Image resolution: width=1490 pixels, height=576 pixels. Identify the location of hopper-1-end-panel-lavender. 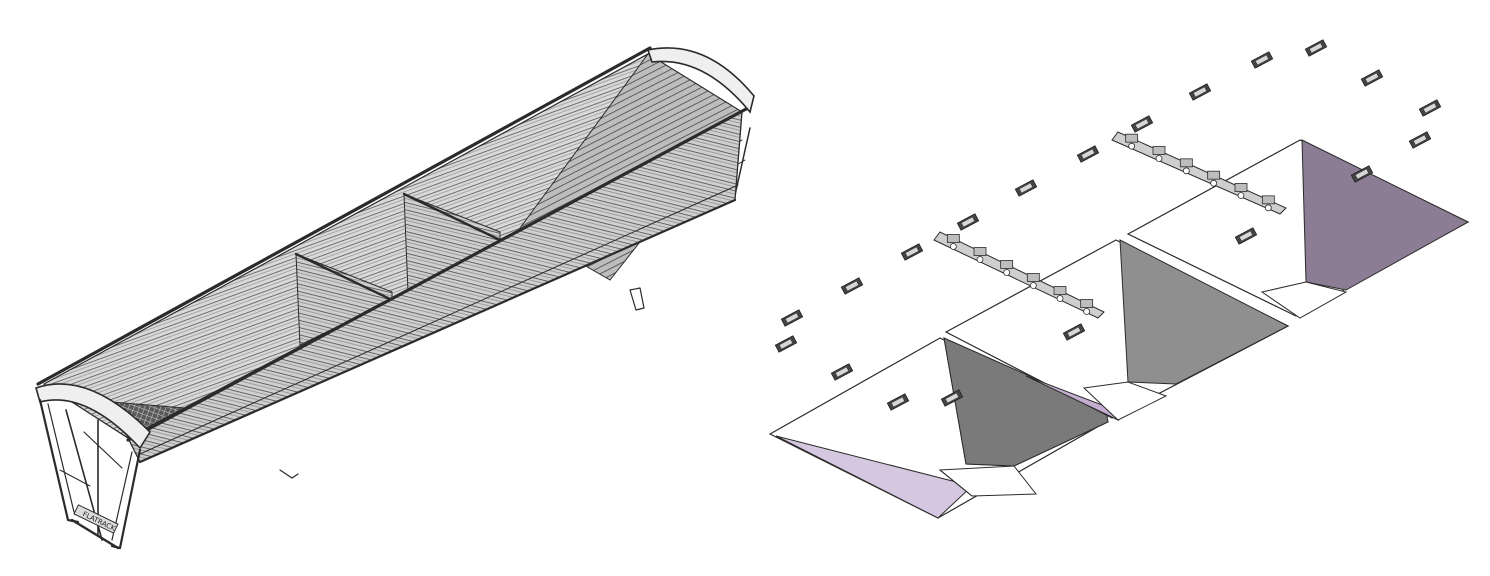
(874, 477).